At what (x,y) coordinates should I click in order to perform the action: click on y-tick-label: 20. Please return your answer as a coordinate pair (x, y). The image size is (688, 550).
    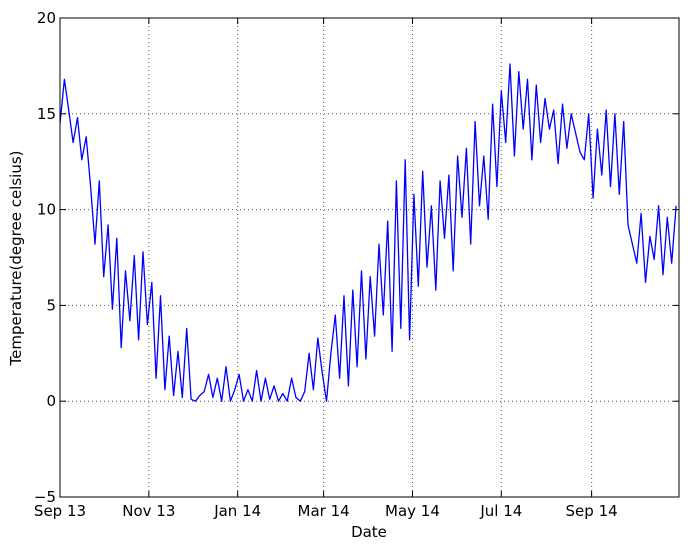
    Looking at the image, I should click on (46, 18).